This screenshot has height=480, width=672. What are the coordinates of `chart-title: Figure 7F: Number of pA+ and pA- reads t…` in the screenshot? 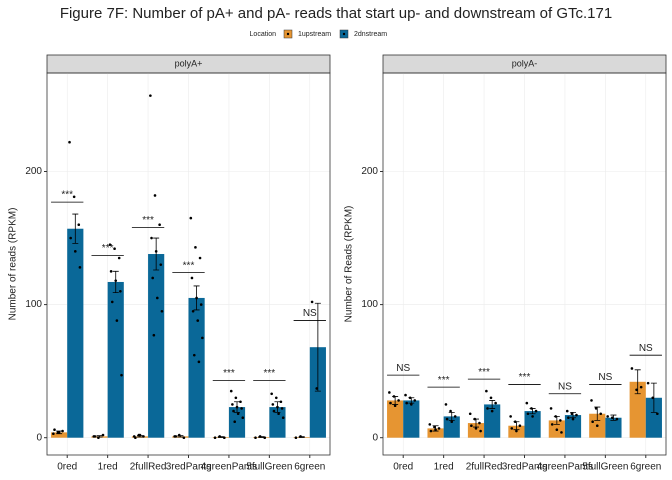 It's located at (336, 13).